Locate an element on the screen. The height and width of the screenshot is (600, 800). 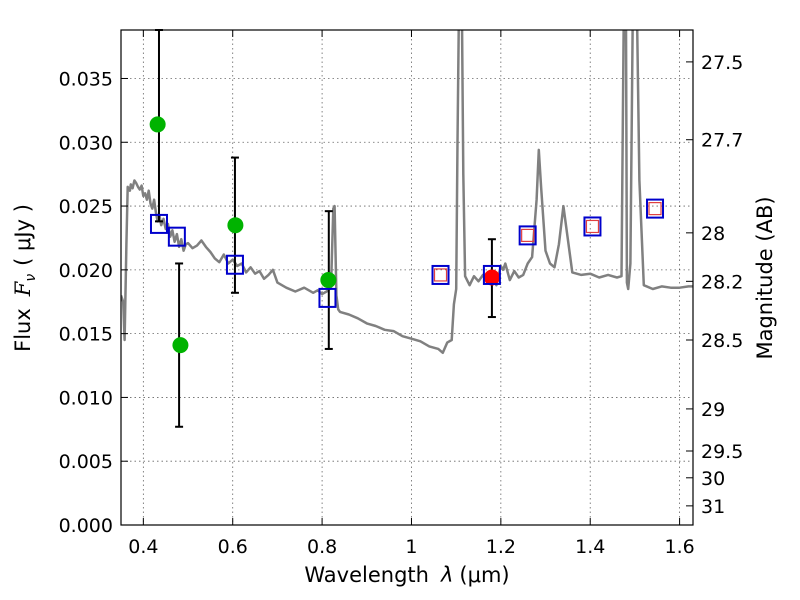
y2-tick-label: 28.5 is located at coordinates (722, 341).